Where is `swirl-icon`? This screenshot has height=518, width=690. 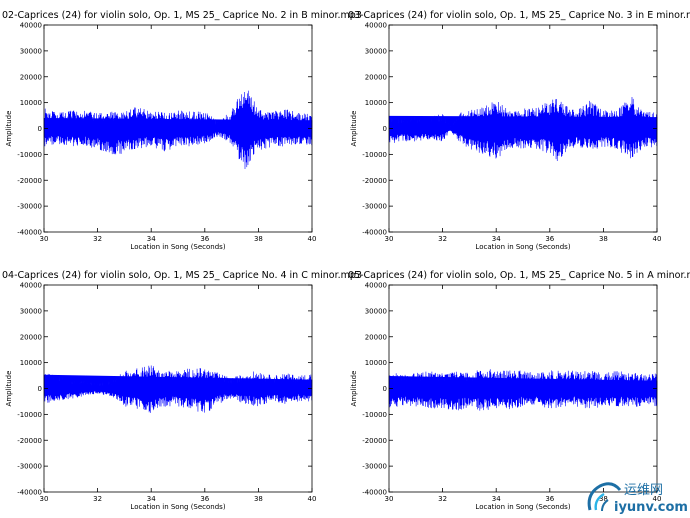
swirl-icon is located at coordinates (604, 497).